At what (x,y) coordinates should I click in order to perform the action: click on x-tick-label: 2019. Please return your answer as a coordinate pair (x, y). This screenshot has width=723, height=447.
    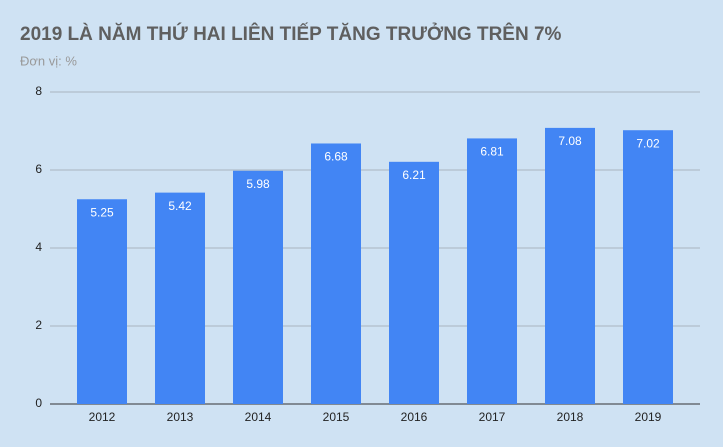
    Looking at the image, I should click on (648, 417).